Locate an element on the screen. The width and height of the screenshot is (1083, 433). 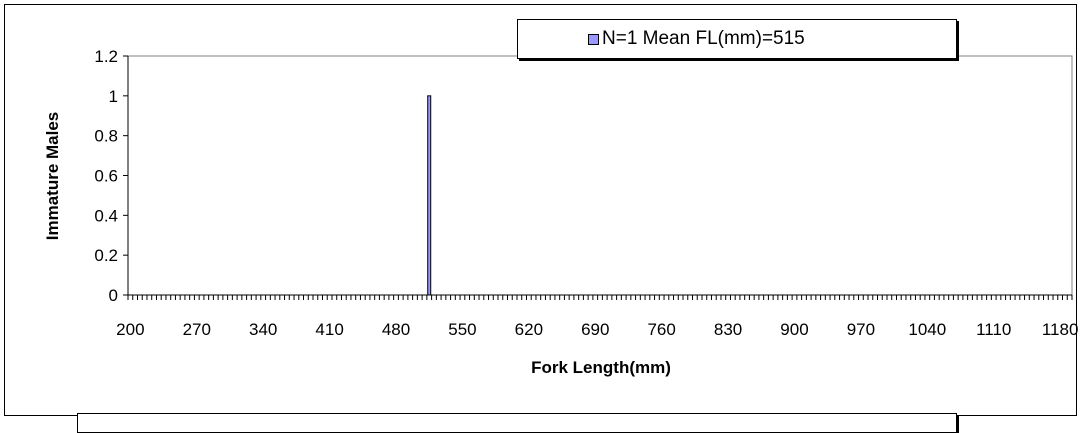
legend-swatch-icon is located at coordinates (593, 39).